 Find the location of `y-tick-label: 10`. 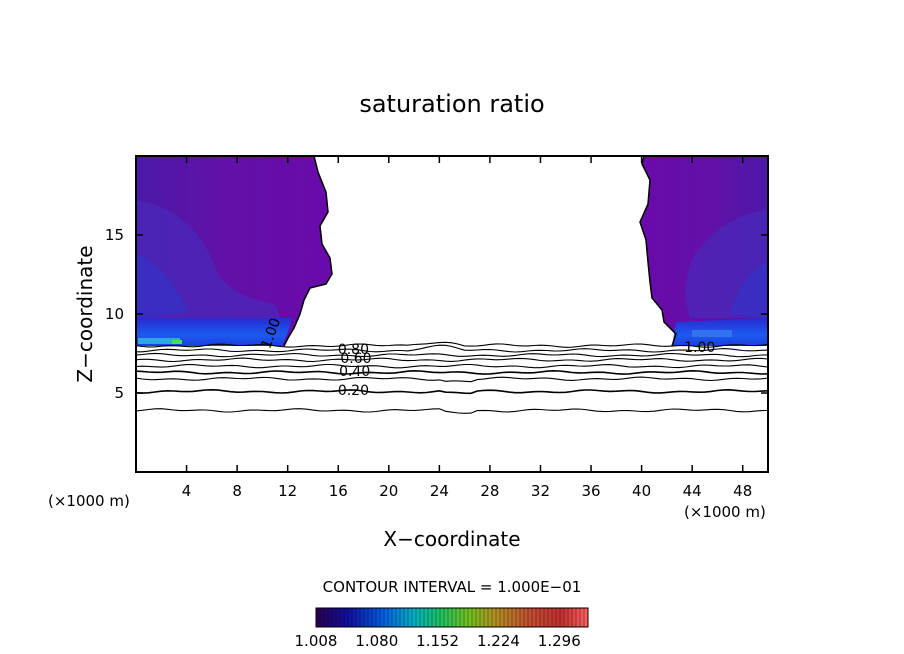

y-tick-label: 10 is located at coordinates (114, 314).